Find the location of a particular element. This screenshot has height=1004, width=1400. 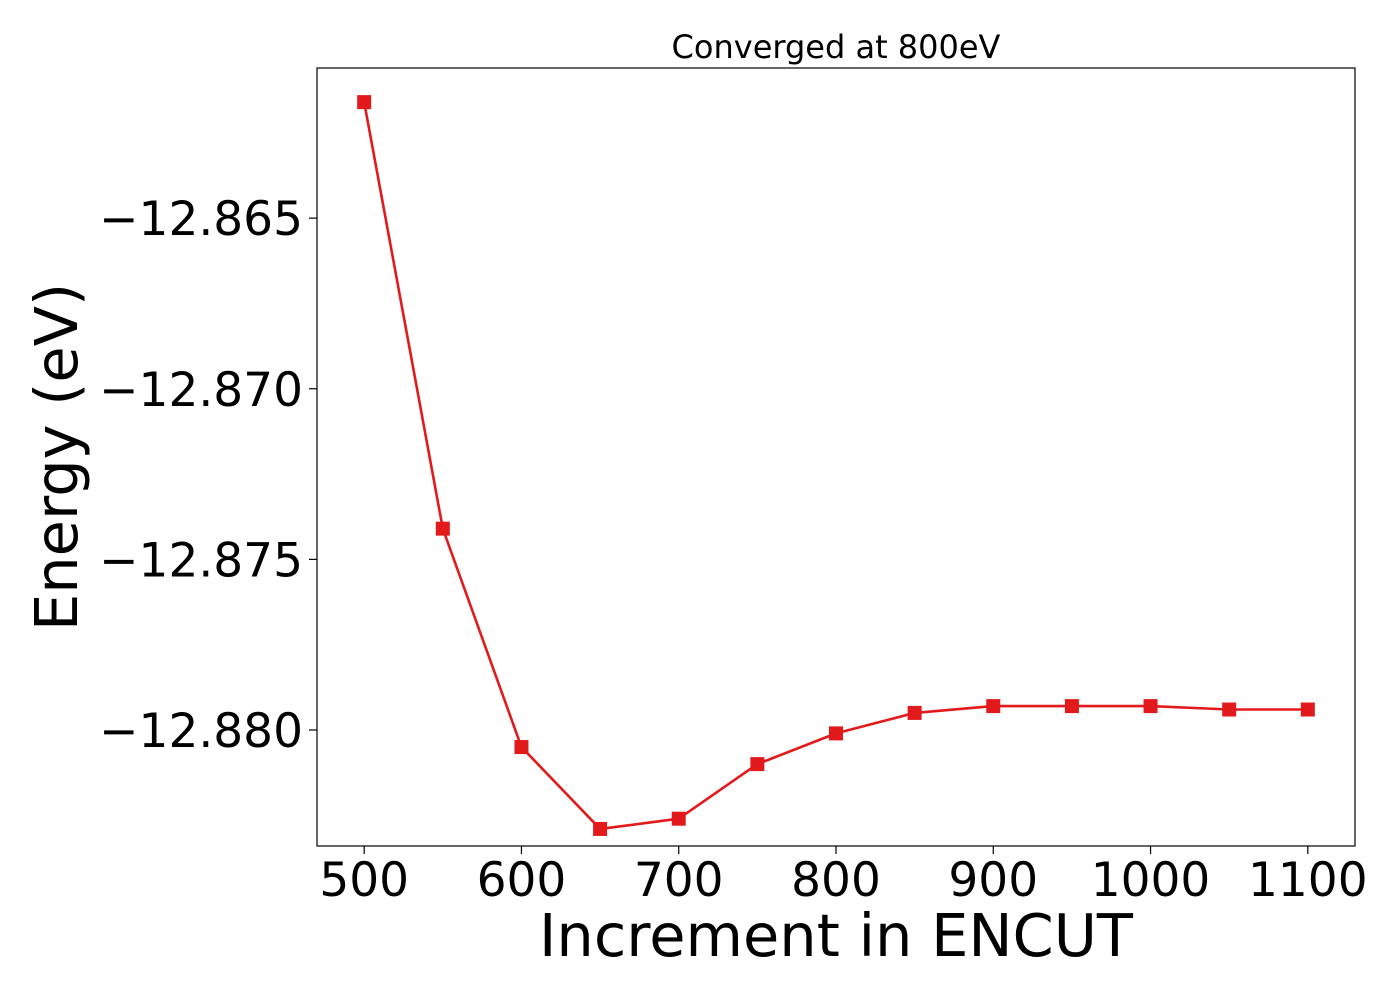

x-tick-label: 500 is located at coordinates (364, 880).